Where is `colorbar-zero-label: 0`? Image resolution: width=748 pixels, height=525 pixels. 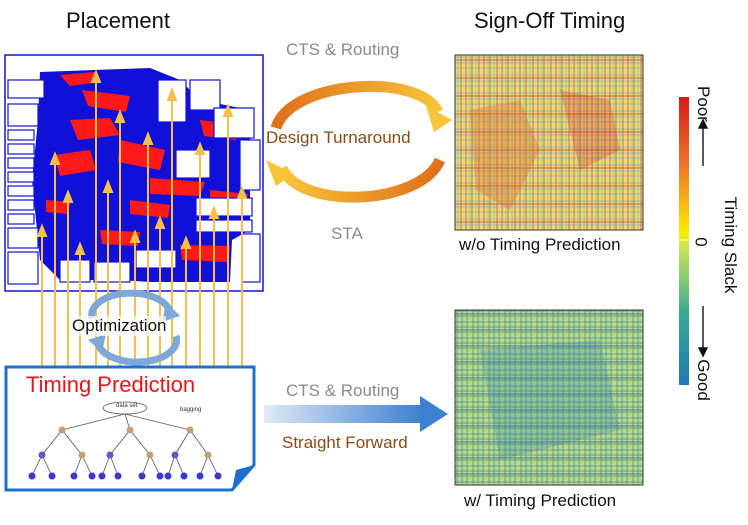
colorbar-zero-label: 0 is located at coordinates (701, 242).